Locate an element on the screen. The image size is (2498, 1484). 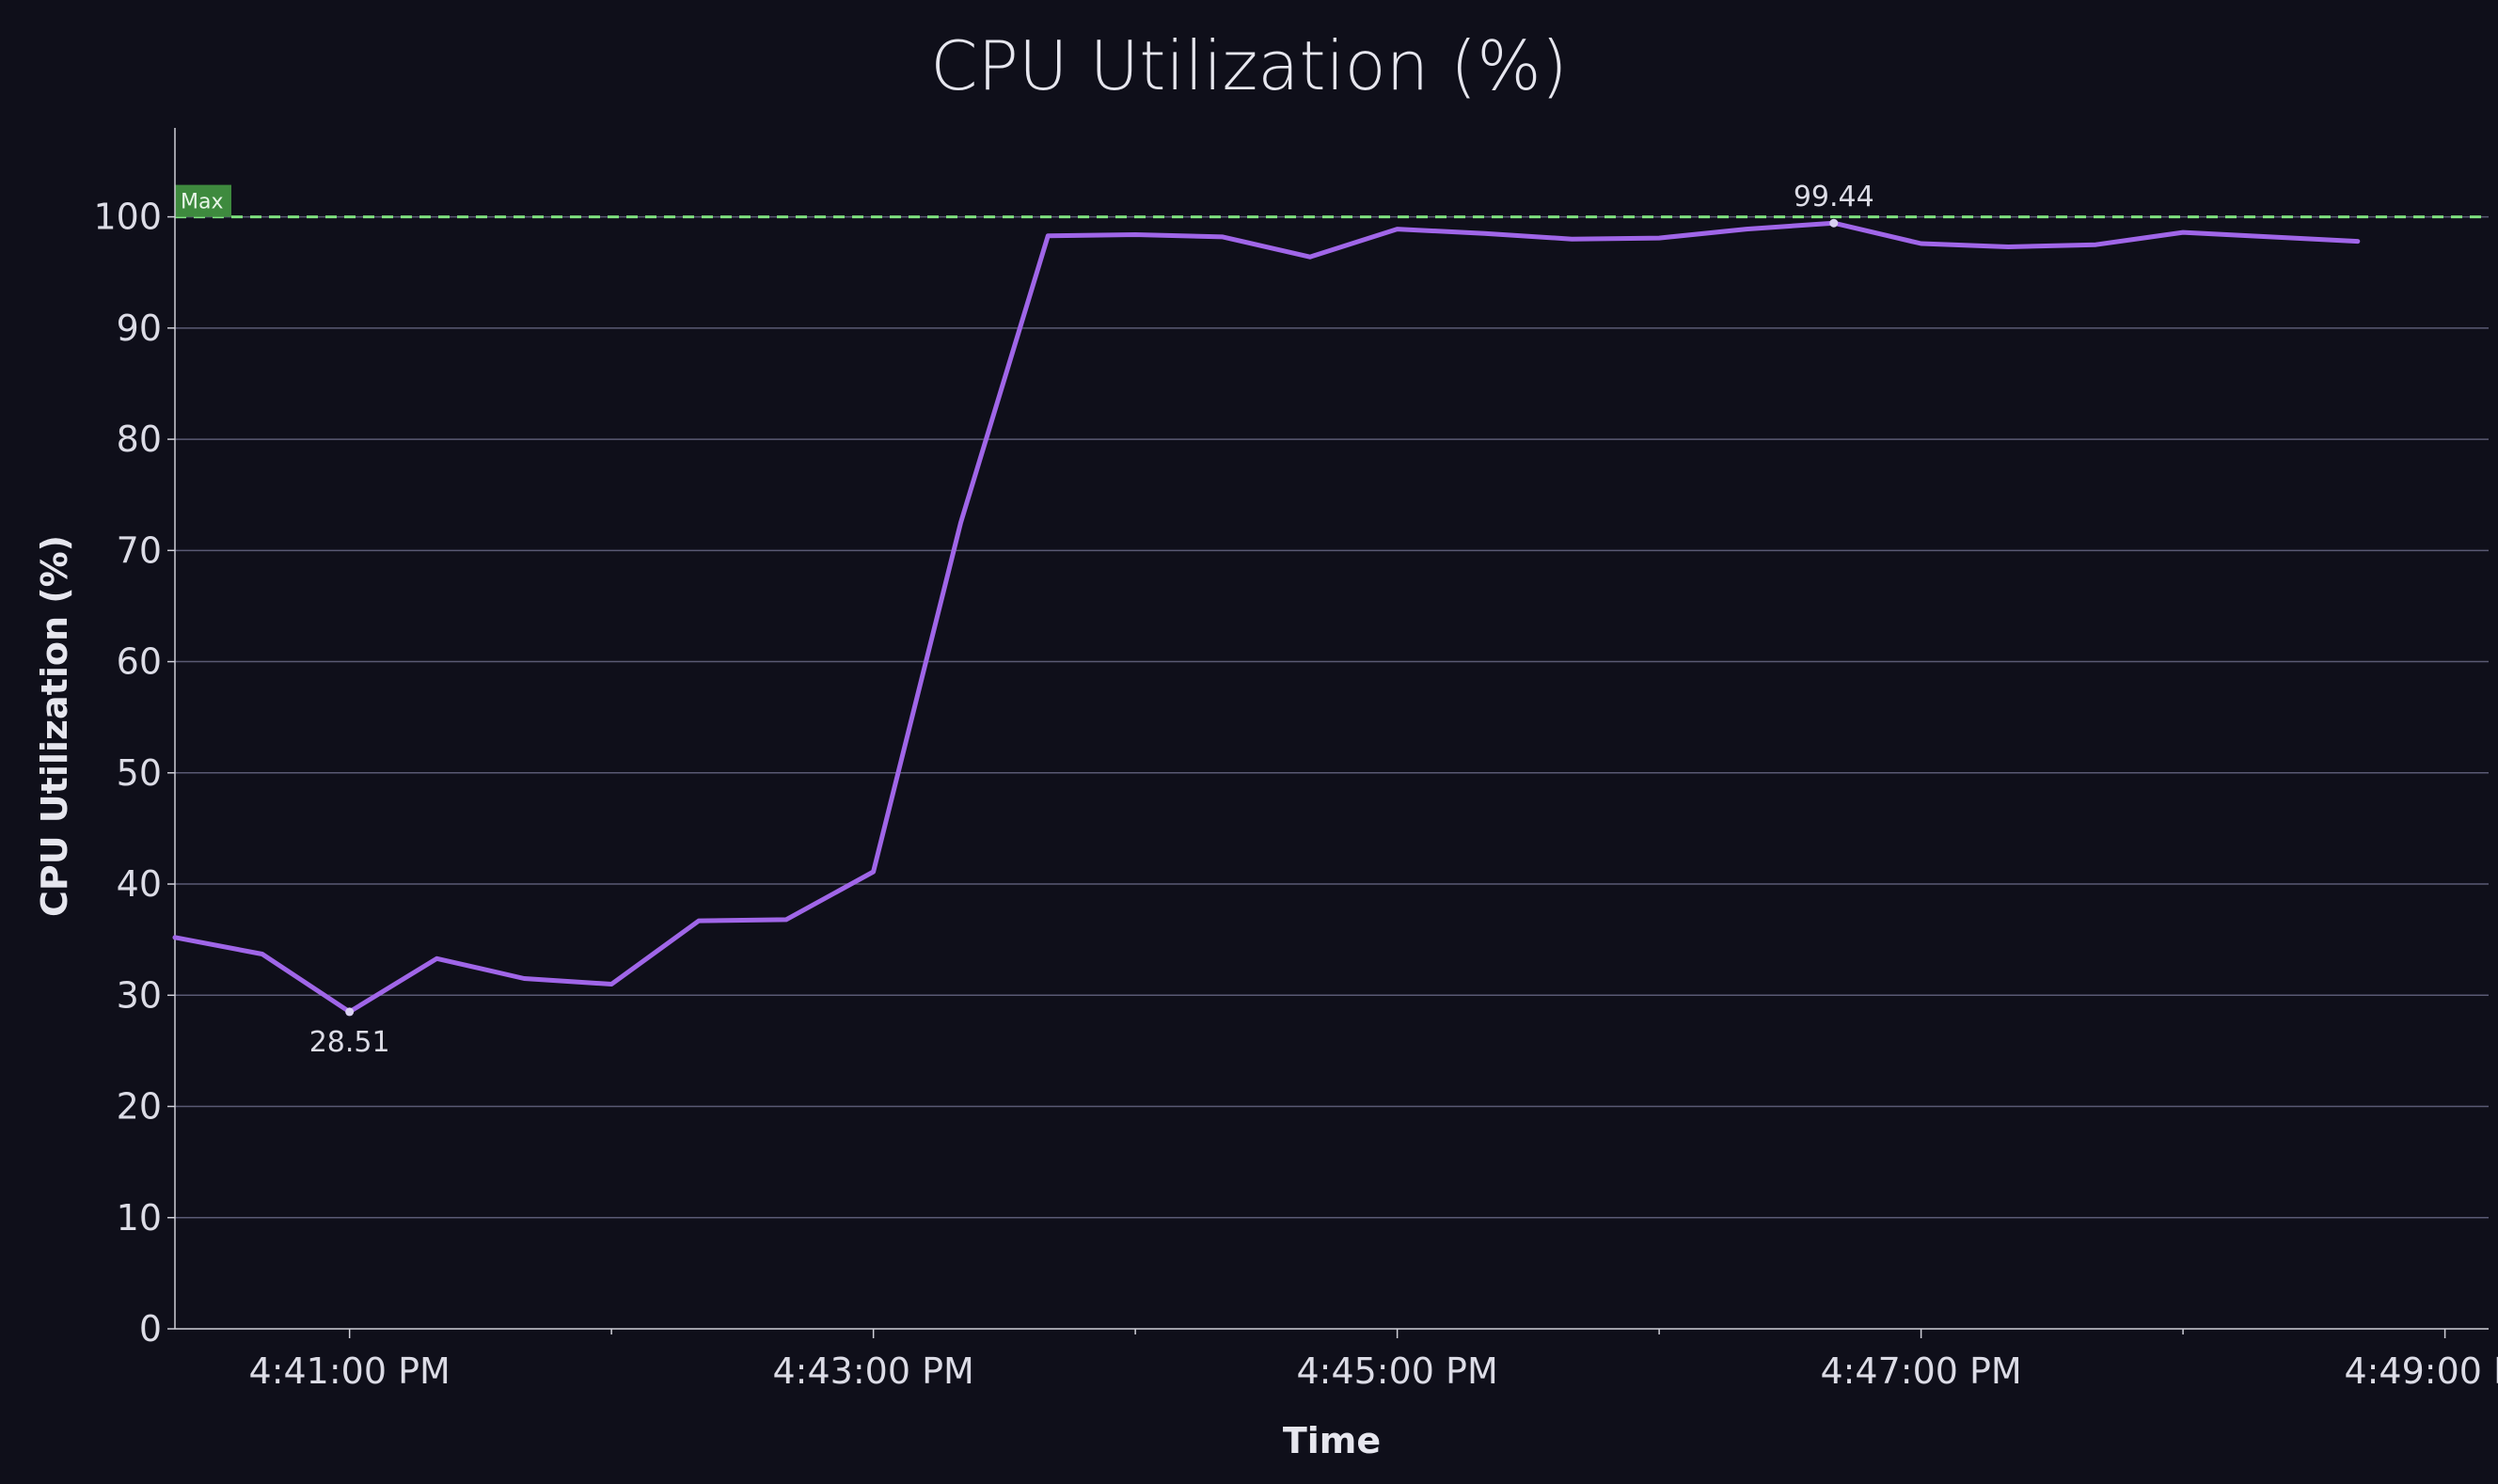
y-tick-label: 30 is located at coordinates (139, 995).